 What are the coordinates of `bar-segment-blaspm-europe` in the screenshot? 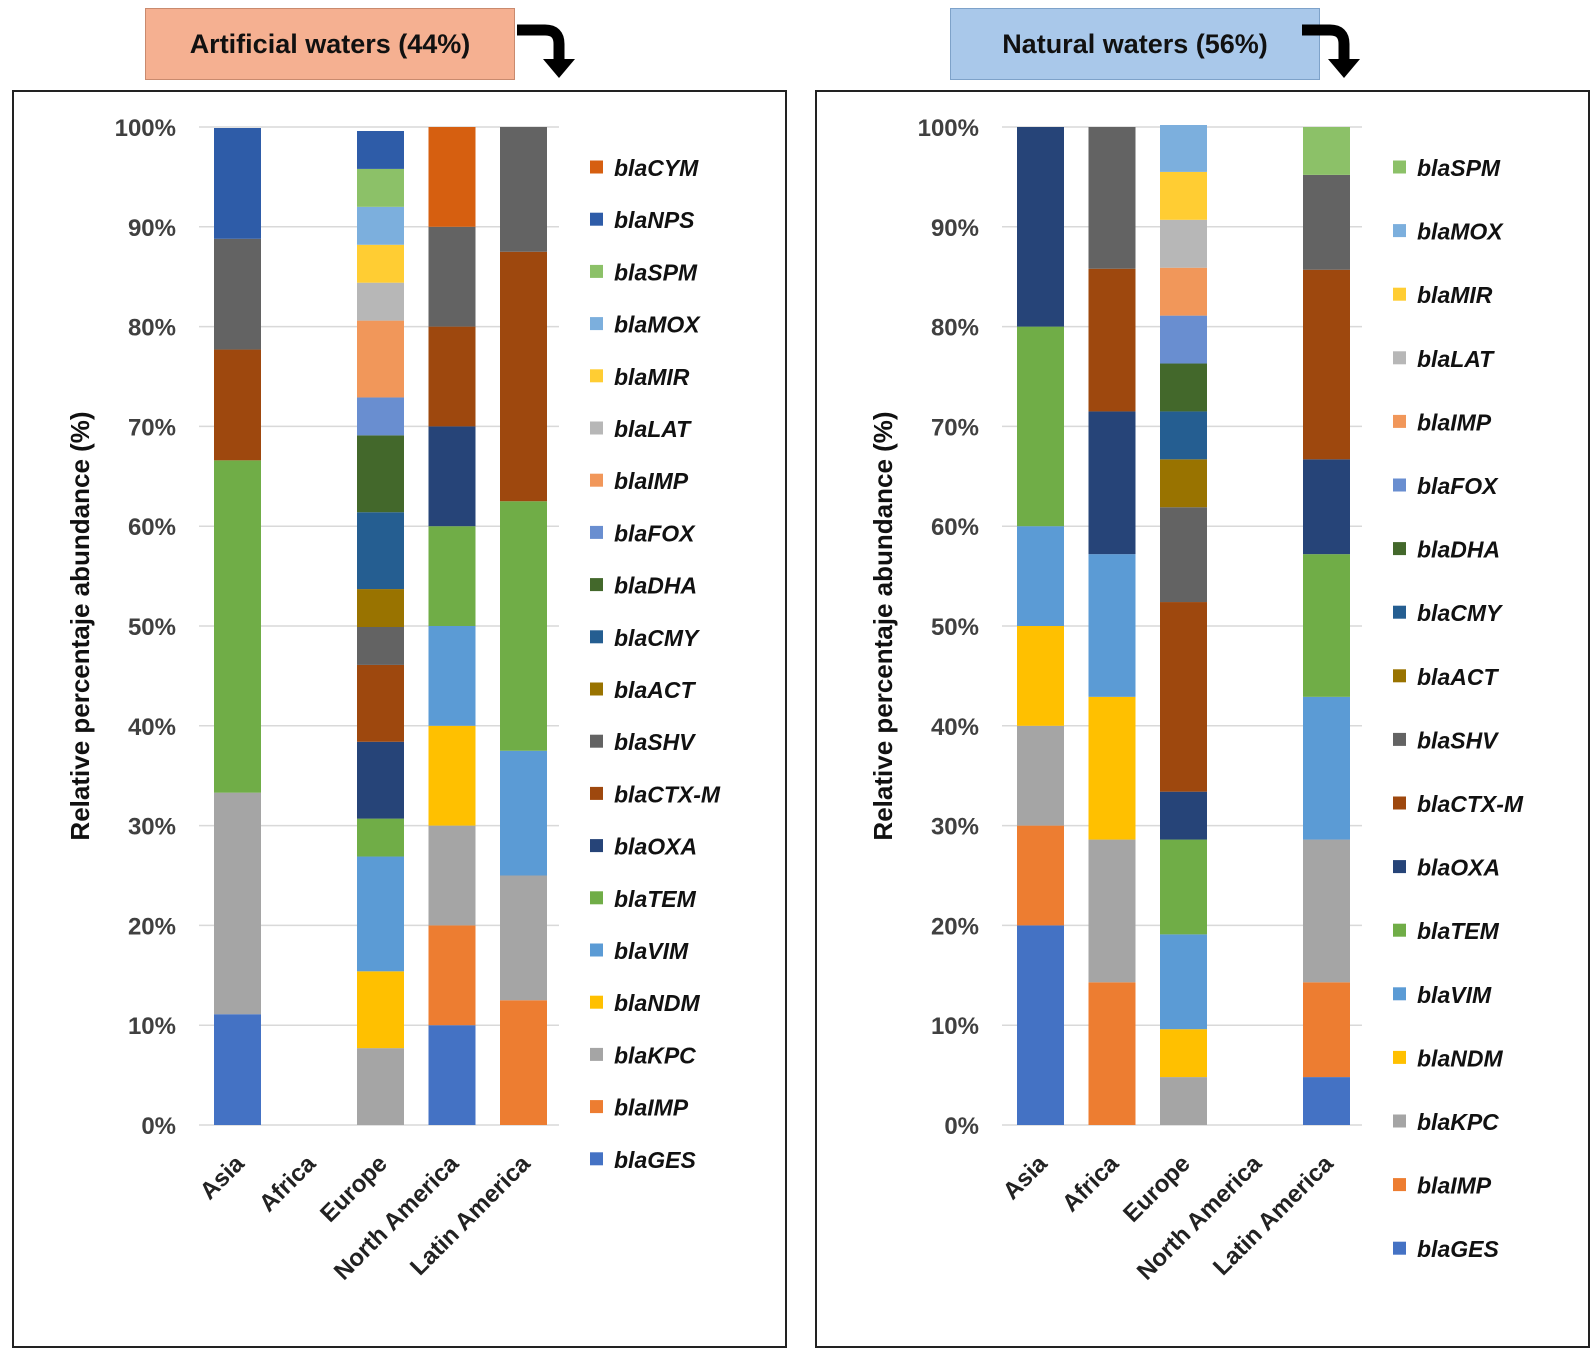 It's located at (380, 187).